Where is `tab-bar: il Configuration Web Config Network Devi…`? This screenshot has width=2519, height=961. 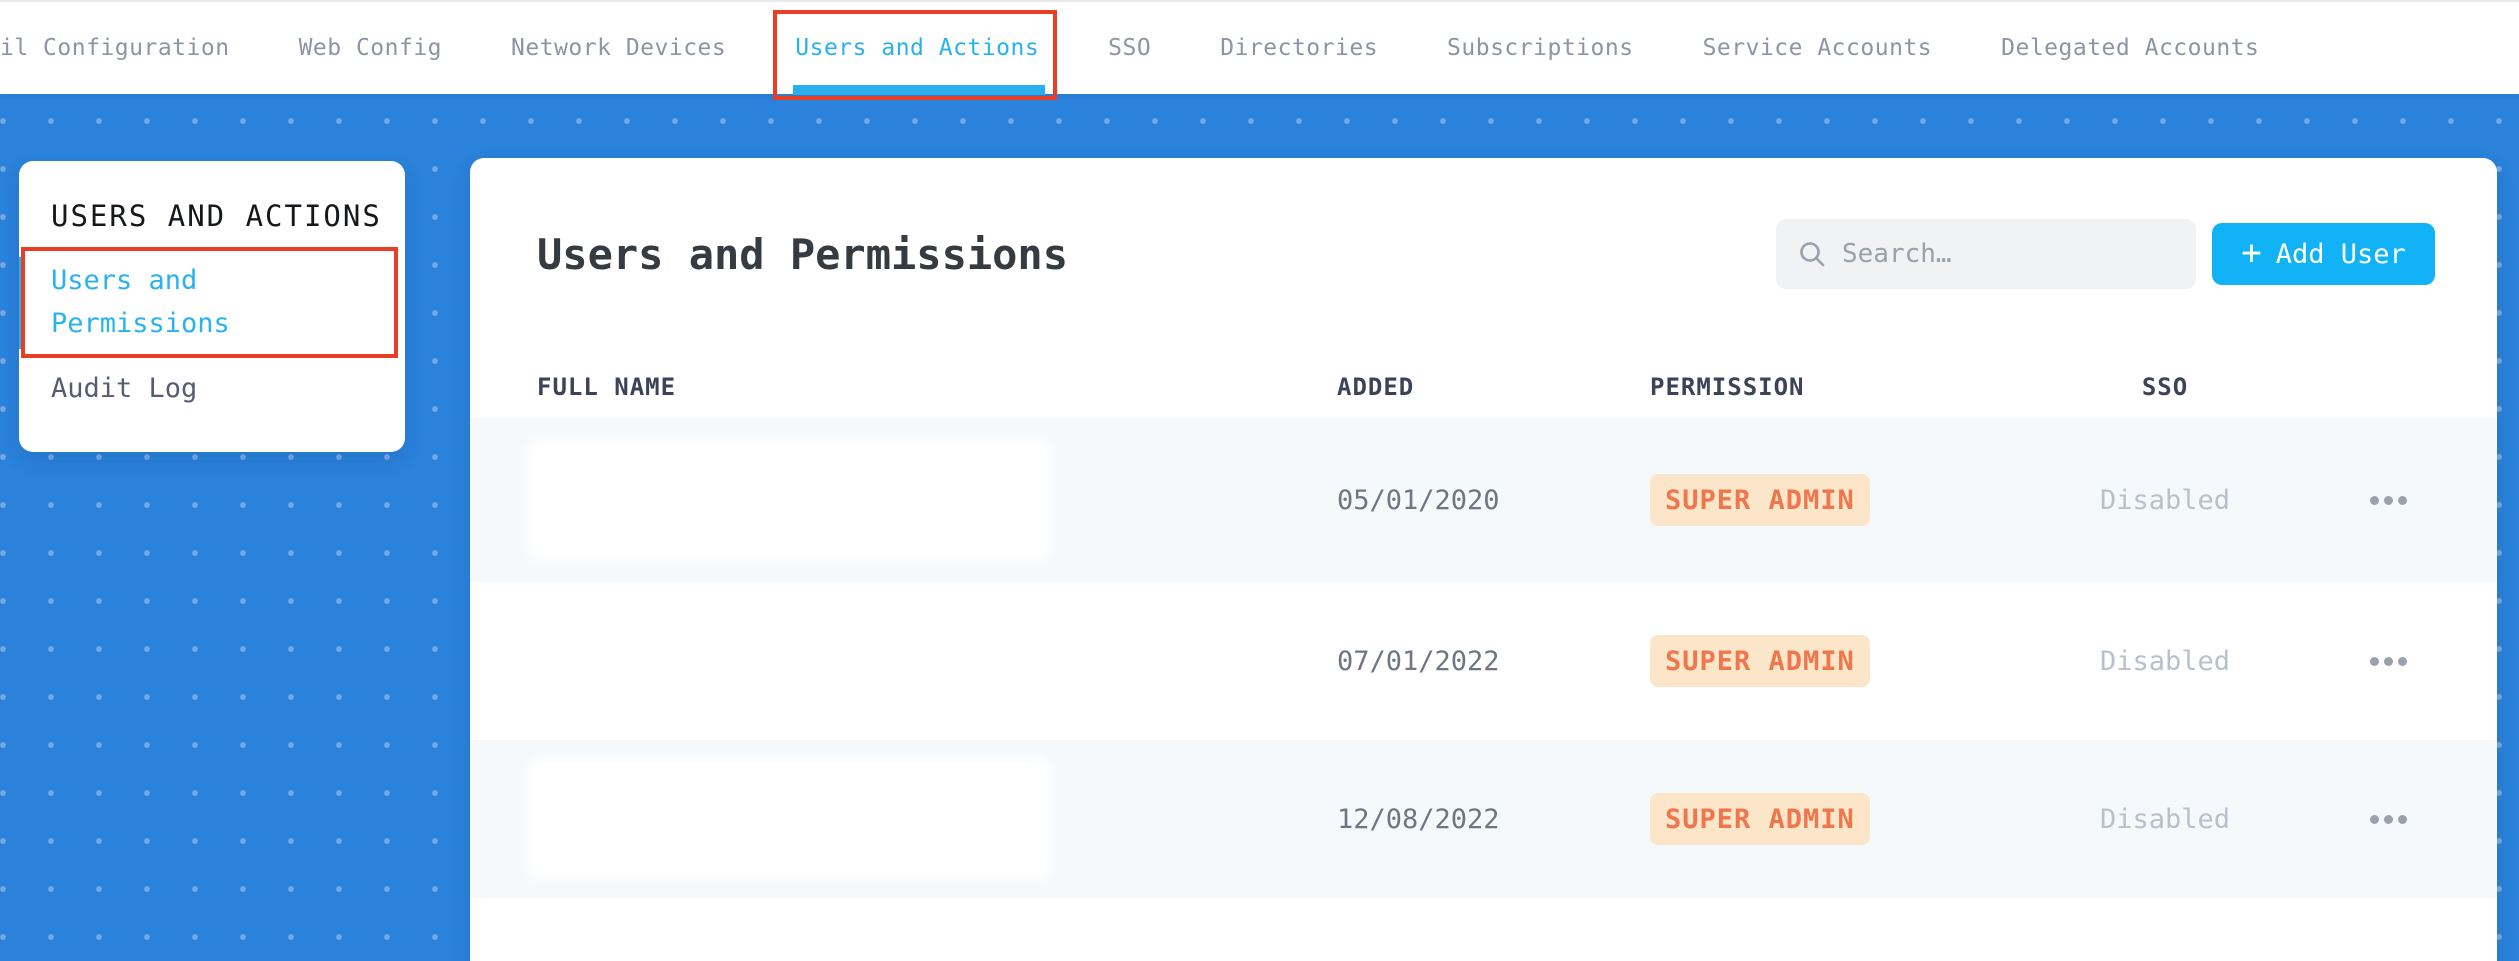
tab-bar: il Configuration Web Config Network Devi… is located at coordinates (1129, 51).